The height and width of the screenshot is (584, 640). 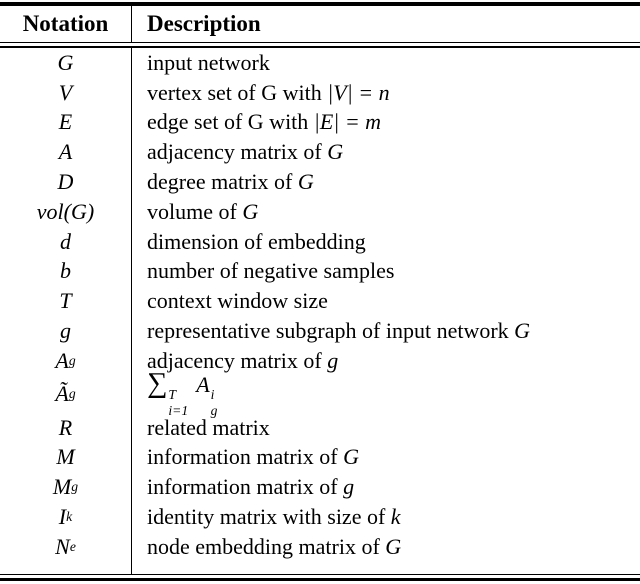 What do you see at coordinates (214, 411) in the screenshot?
I see `formula-subscript: g` at bounding box center [214, 411].